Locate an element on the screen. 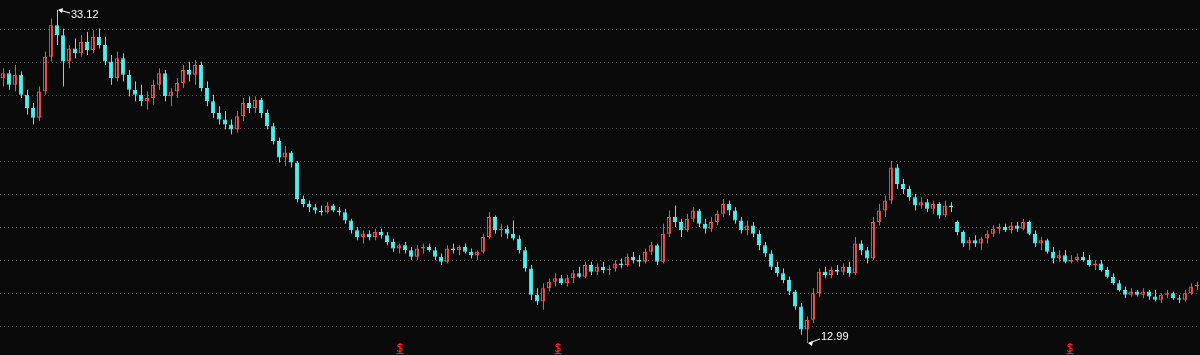  annotation: 12.99 is located at coordinates (835, 336).